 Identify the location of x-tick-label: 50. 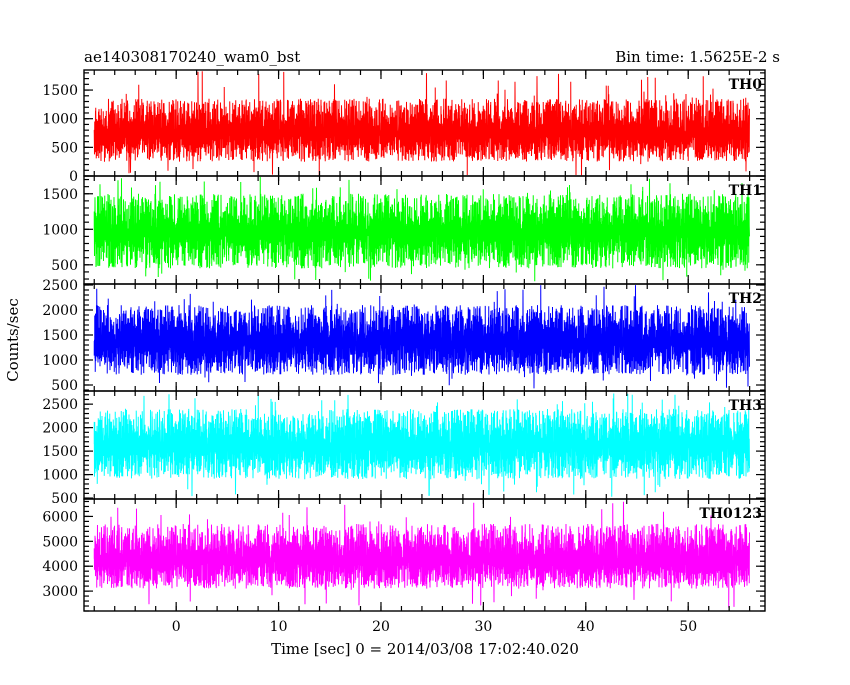
(688, 627).